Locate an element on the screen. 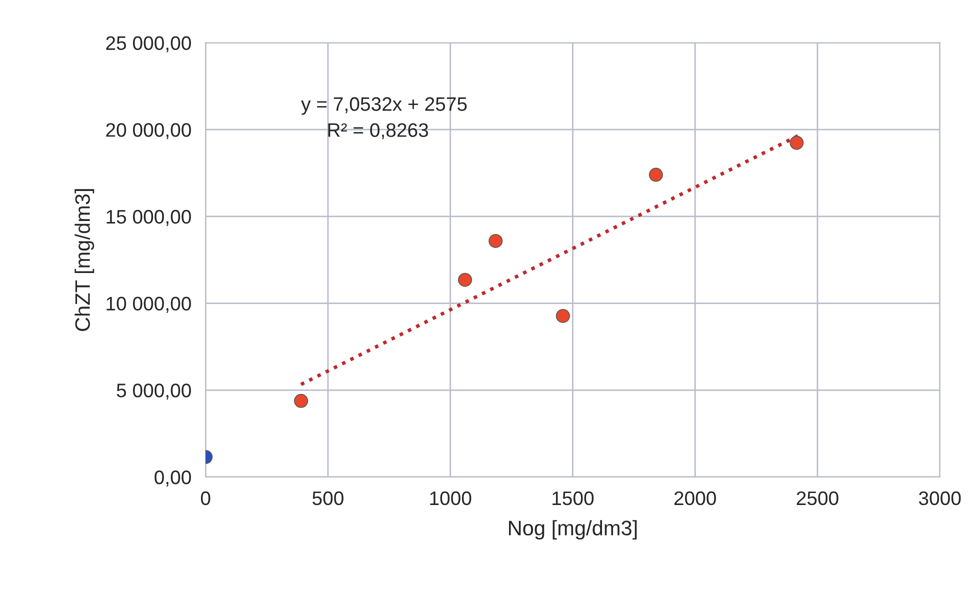 The width and height of the screenshot is (979, 594). x-tick-label: 2000 is located at coordinates (695, 498).